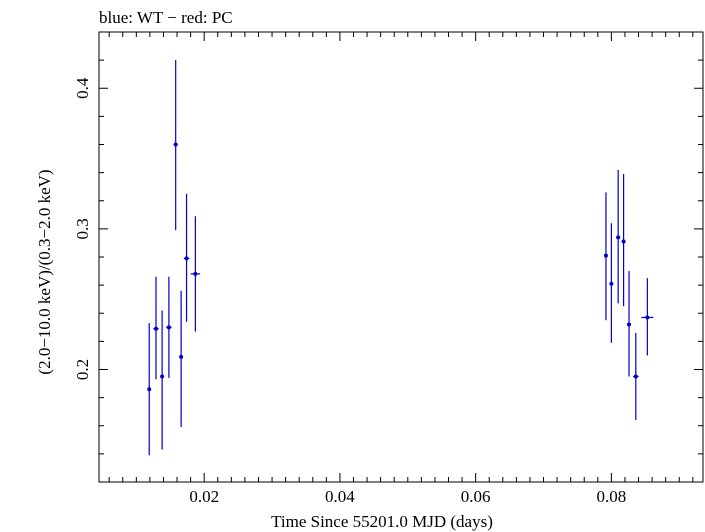 Image resolution: width=705 pixels, height=532 pixels. I want to click on x-tick-label: 0.02, so click(204, 496).